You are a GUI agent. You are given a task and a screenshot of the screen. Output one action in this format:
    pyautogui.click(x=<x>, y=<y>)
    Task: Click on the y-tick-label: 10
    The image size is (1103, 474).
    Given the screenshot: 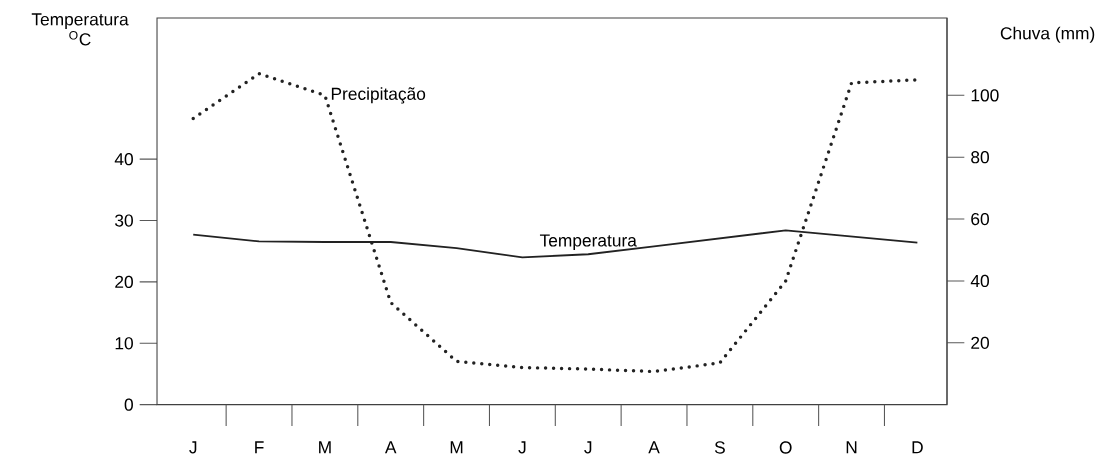 What is the action you would take?
    pyautogui.click(x=124, y=343)
    